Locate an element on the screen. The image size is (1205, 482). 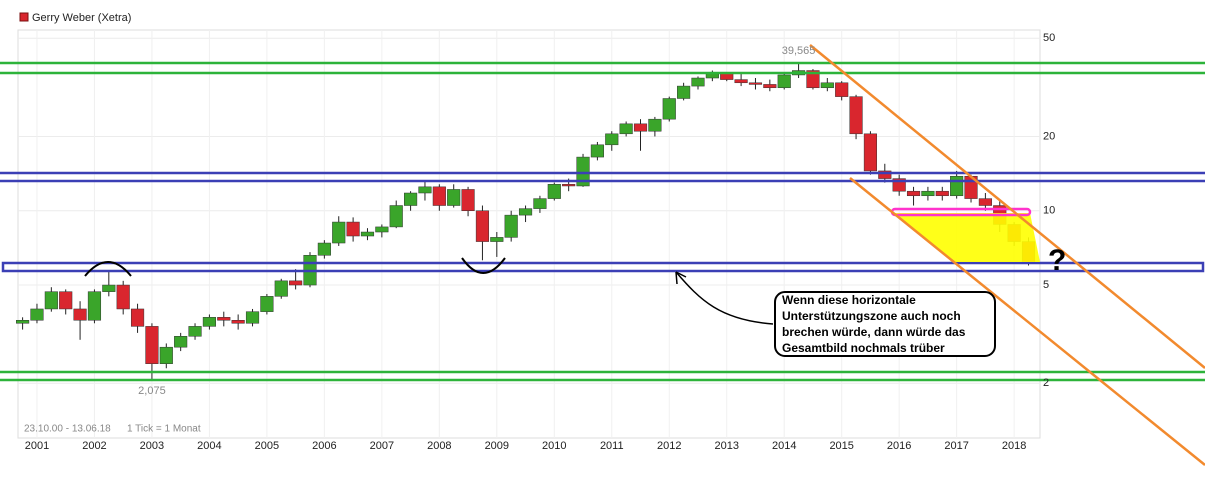
support-zone is located at coordinates (603, 267).